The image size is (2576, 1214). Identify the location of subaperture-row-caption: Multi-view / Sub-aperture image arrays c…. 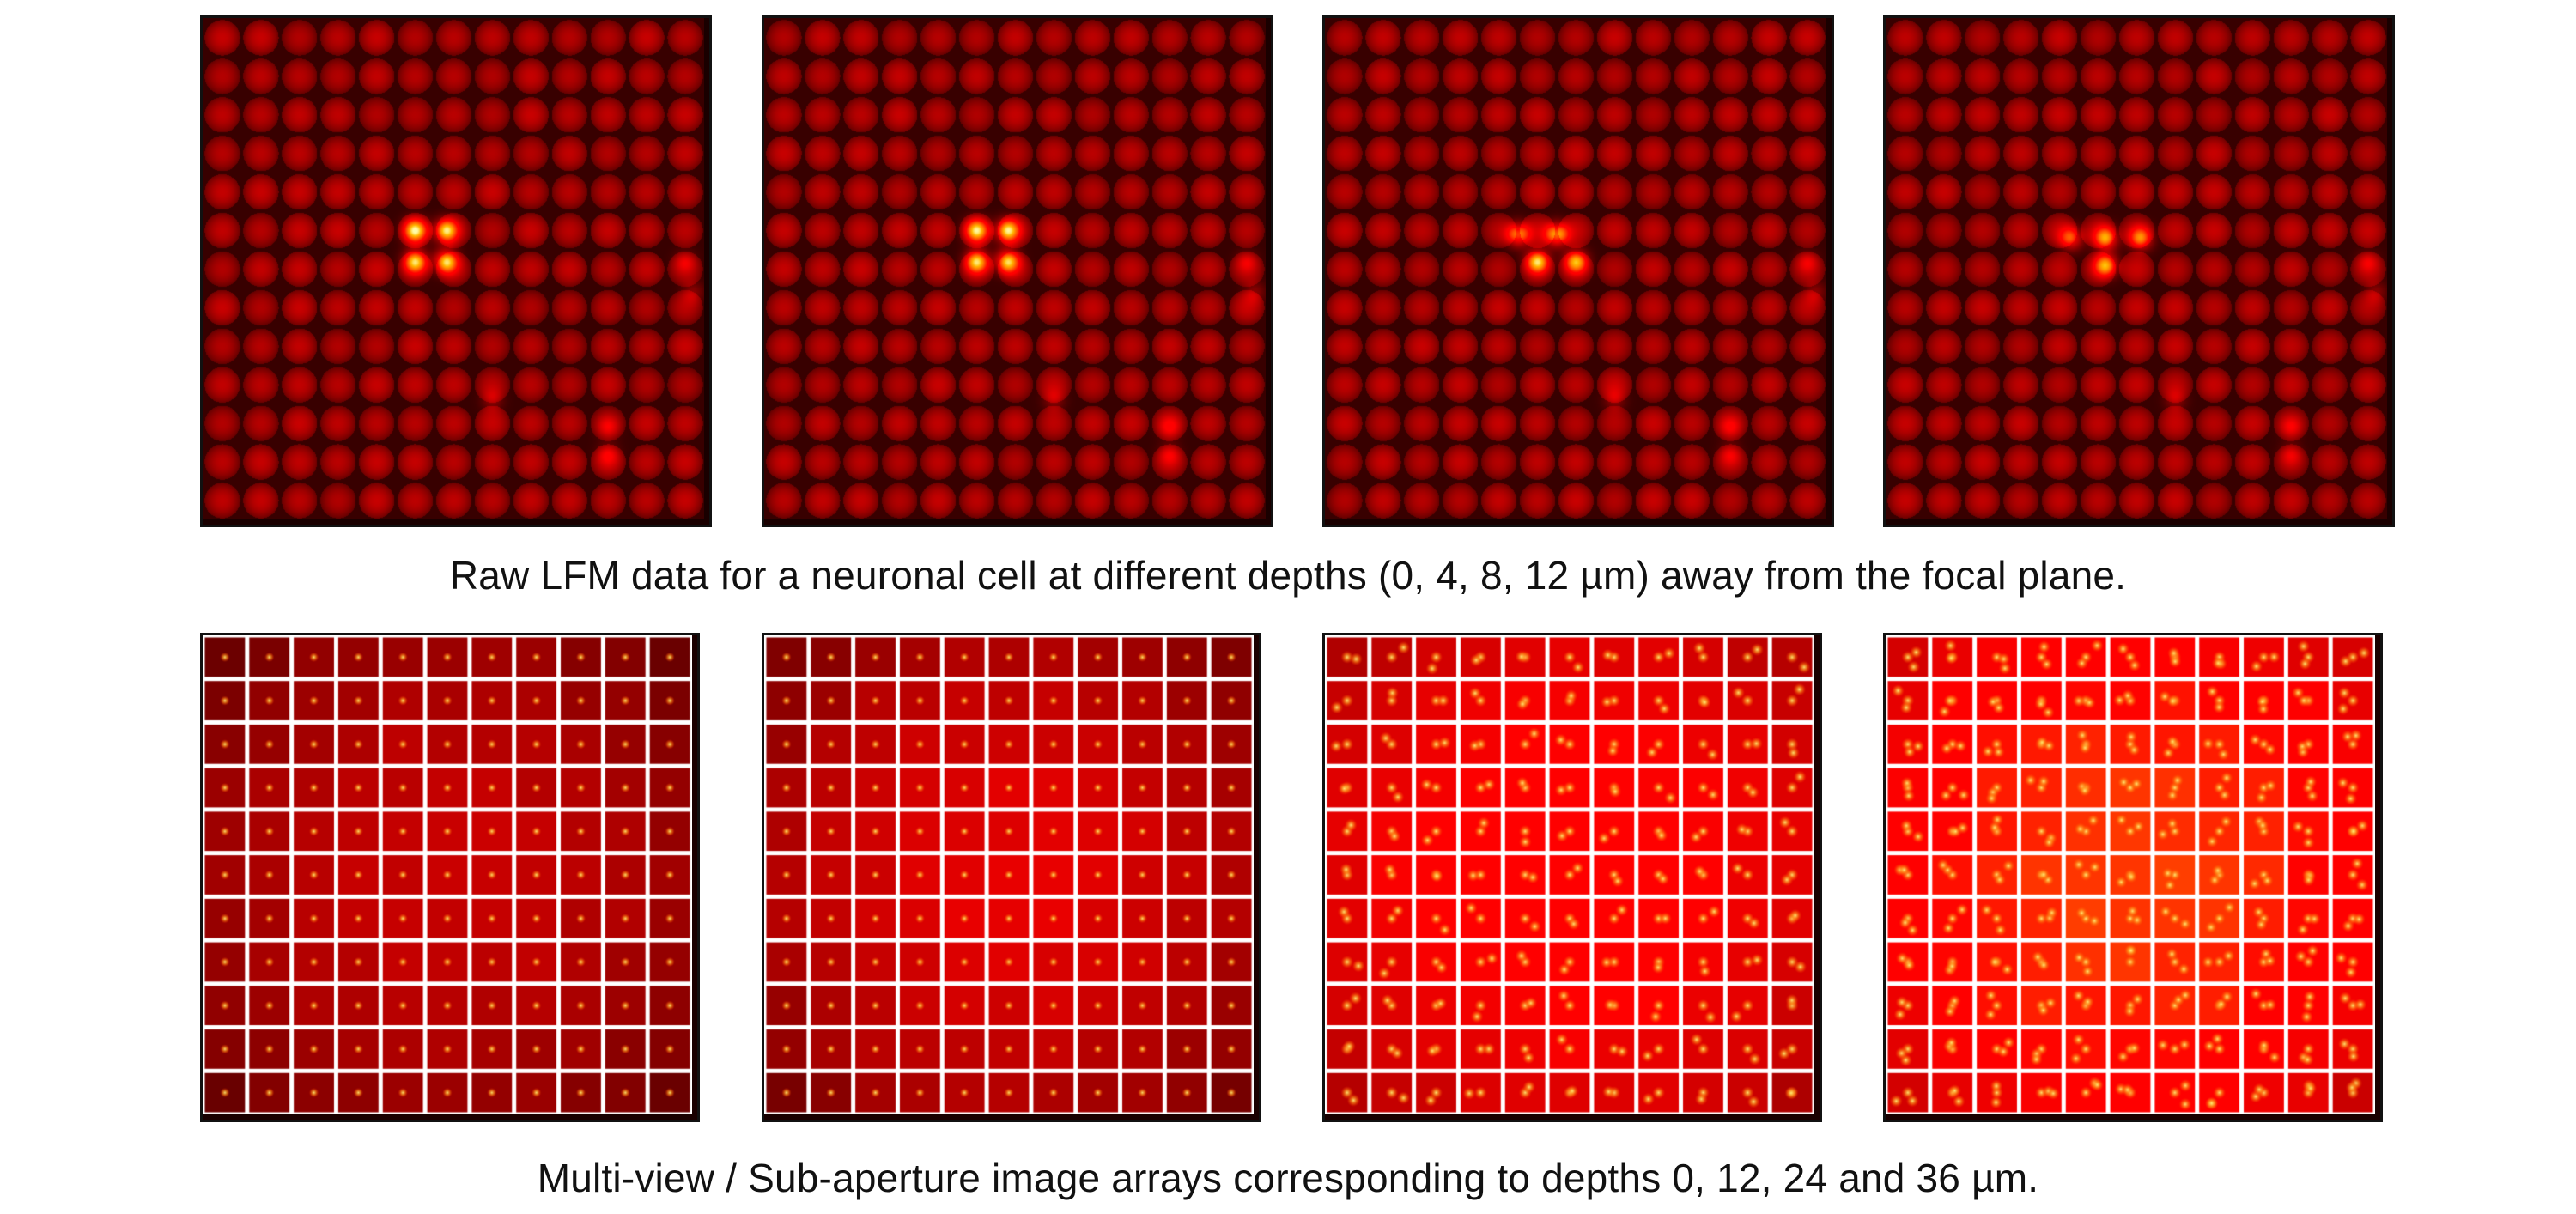
(1288, 1178).